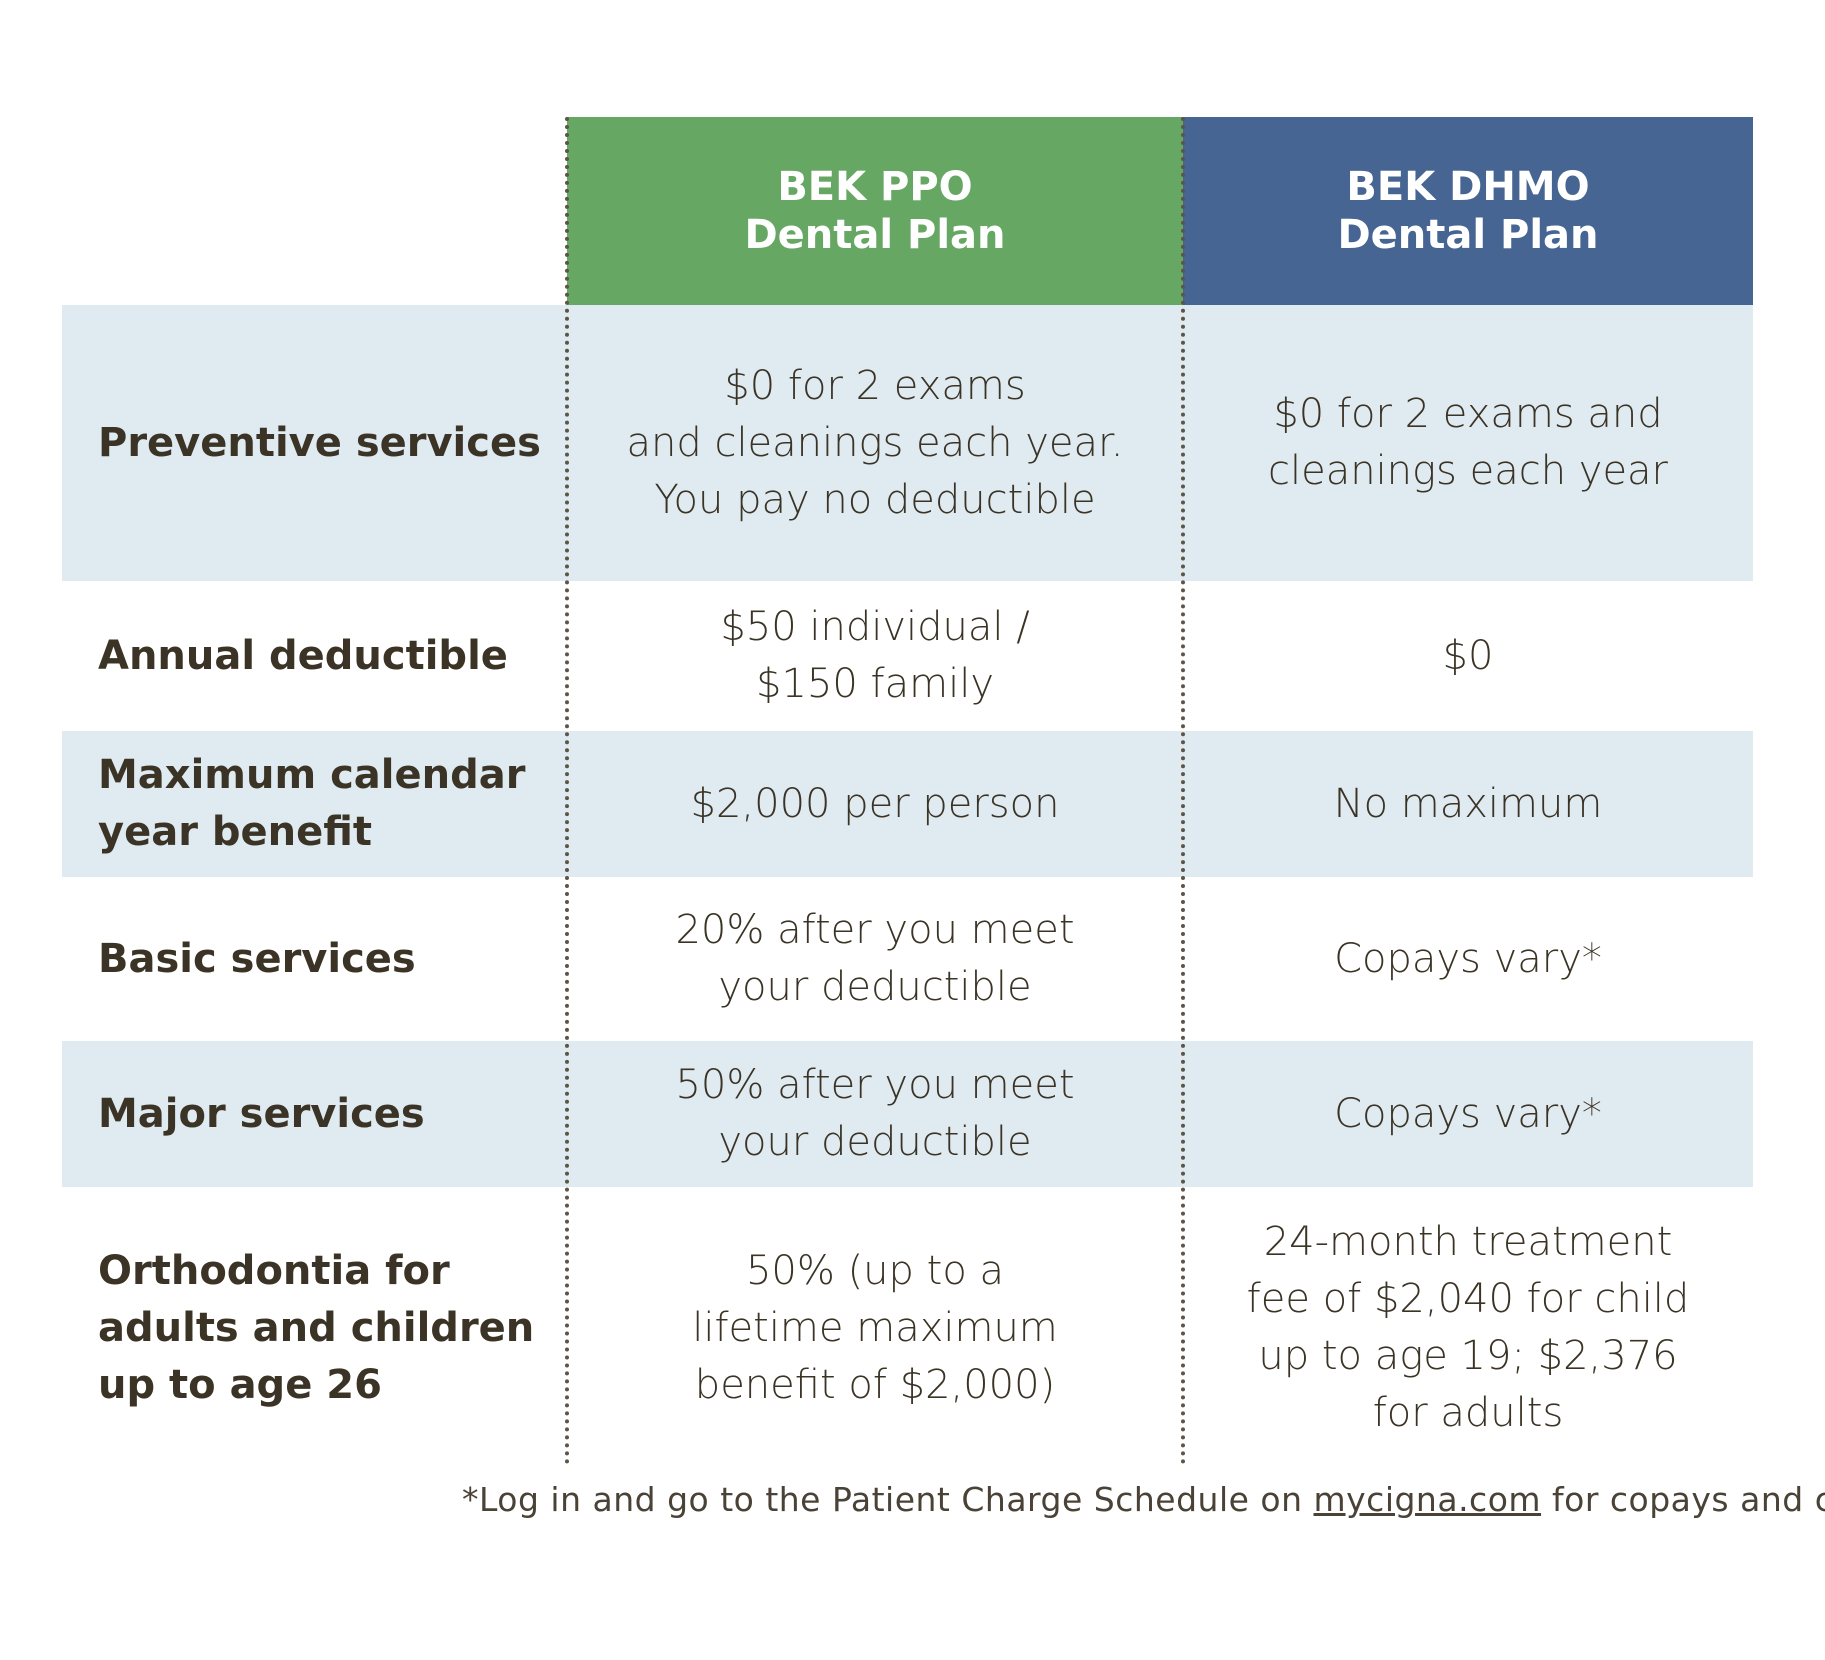 Image resolution: width=1825 pixels, height=1660 pixels. Describe the element at coordinates (1427, 1499) in the screenshot. I see `mycigna-link: mycigna.com` at that location.